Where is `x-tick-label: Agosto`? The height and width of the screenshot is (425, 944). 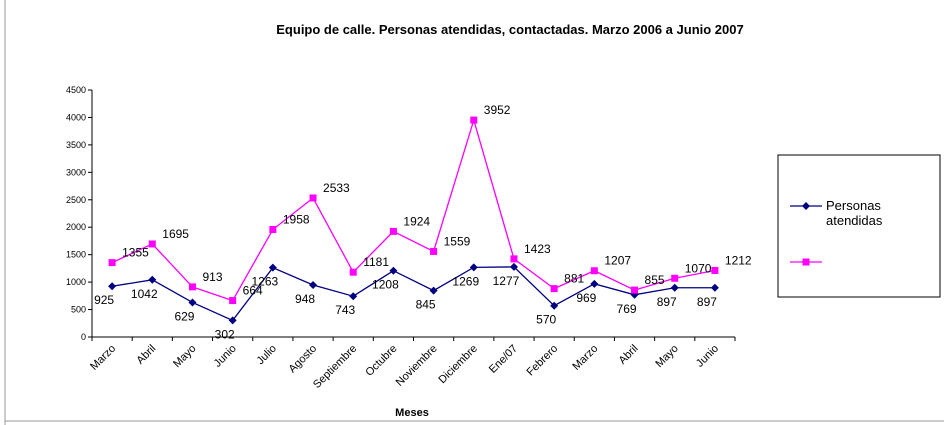 x-tick-label: Agosto is located at coordinates (302, 359).